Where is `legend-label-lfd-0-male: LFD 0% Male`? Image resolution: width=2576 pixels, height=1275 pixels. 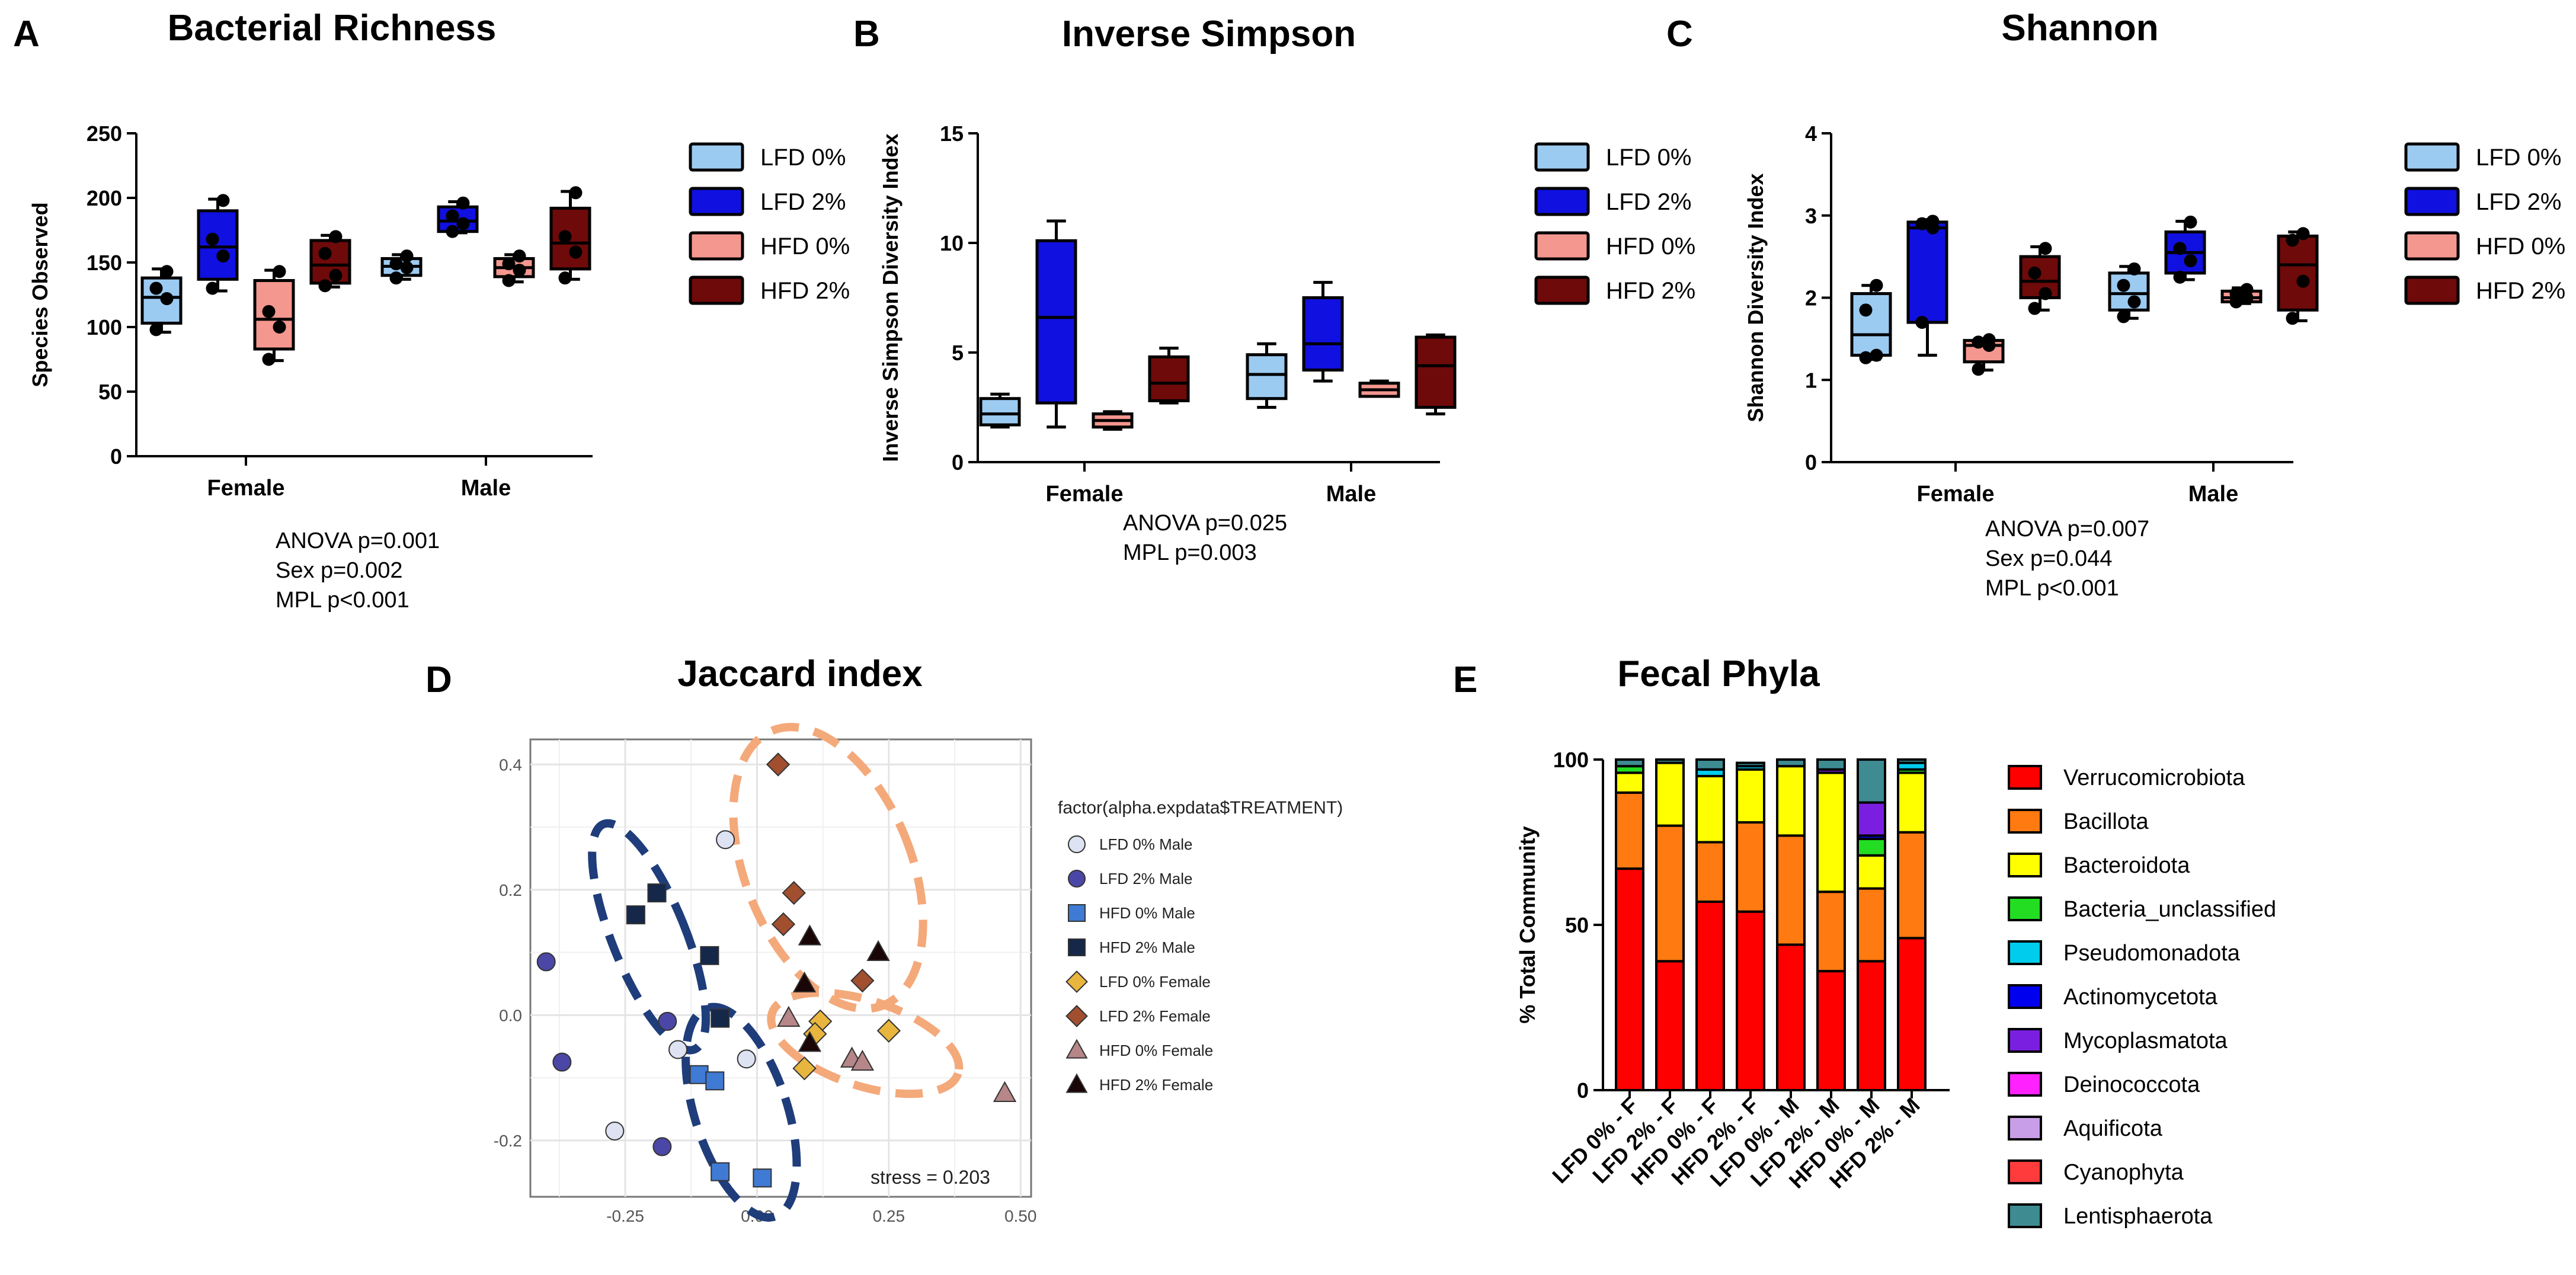 legend-label-lfd-0-male: LFD 0% Male is located at coordinates (1146, 844).